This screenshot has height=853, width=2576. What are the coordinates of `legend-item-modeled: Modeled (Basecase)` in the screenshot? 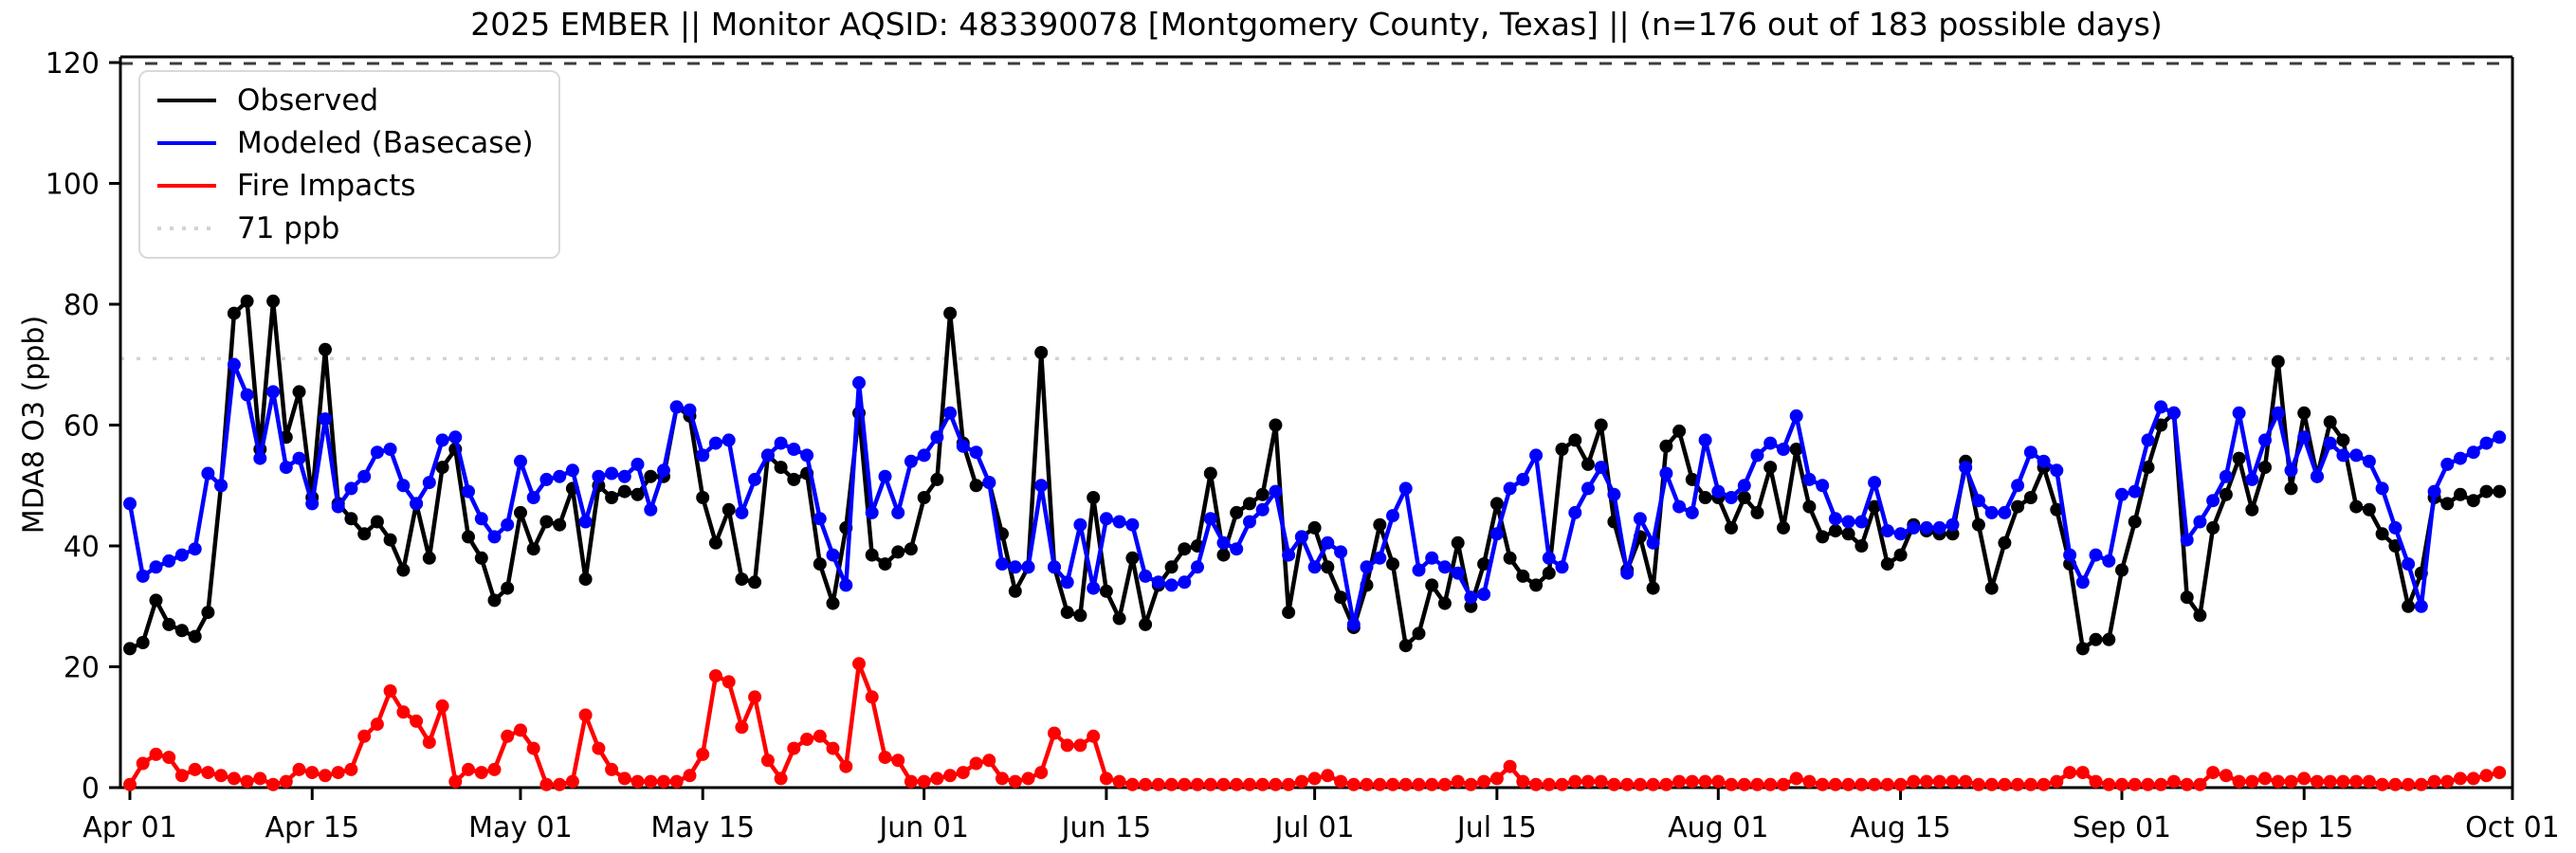 It's located at (345, 143).